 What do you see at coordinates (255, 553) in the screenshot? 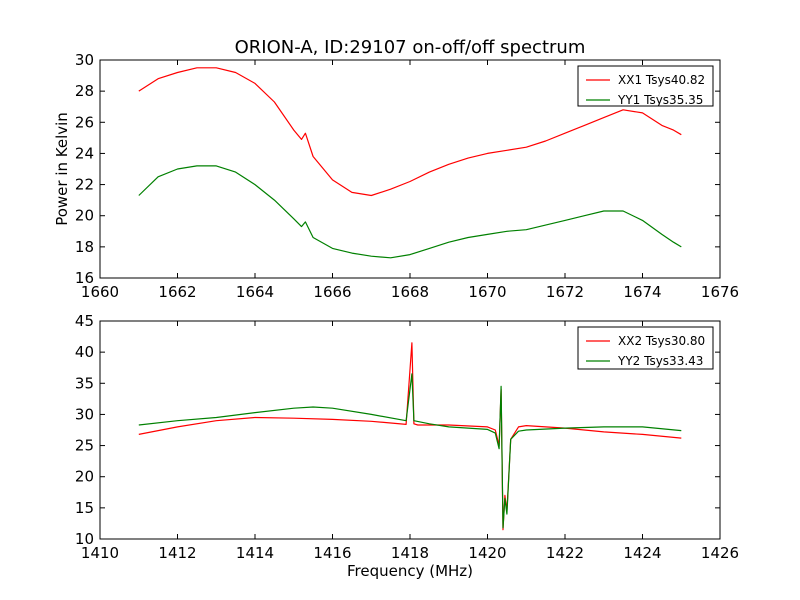
I see `x-tick-label: 1414` at bounding box center [255, 553].